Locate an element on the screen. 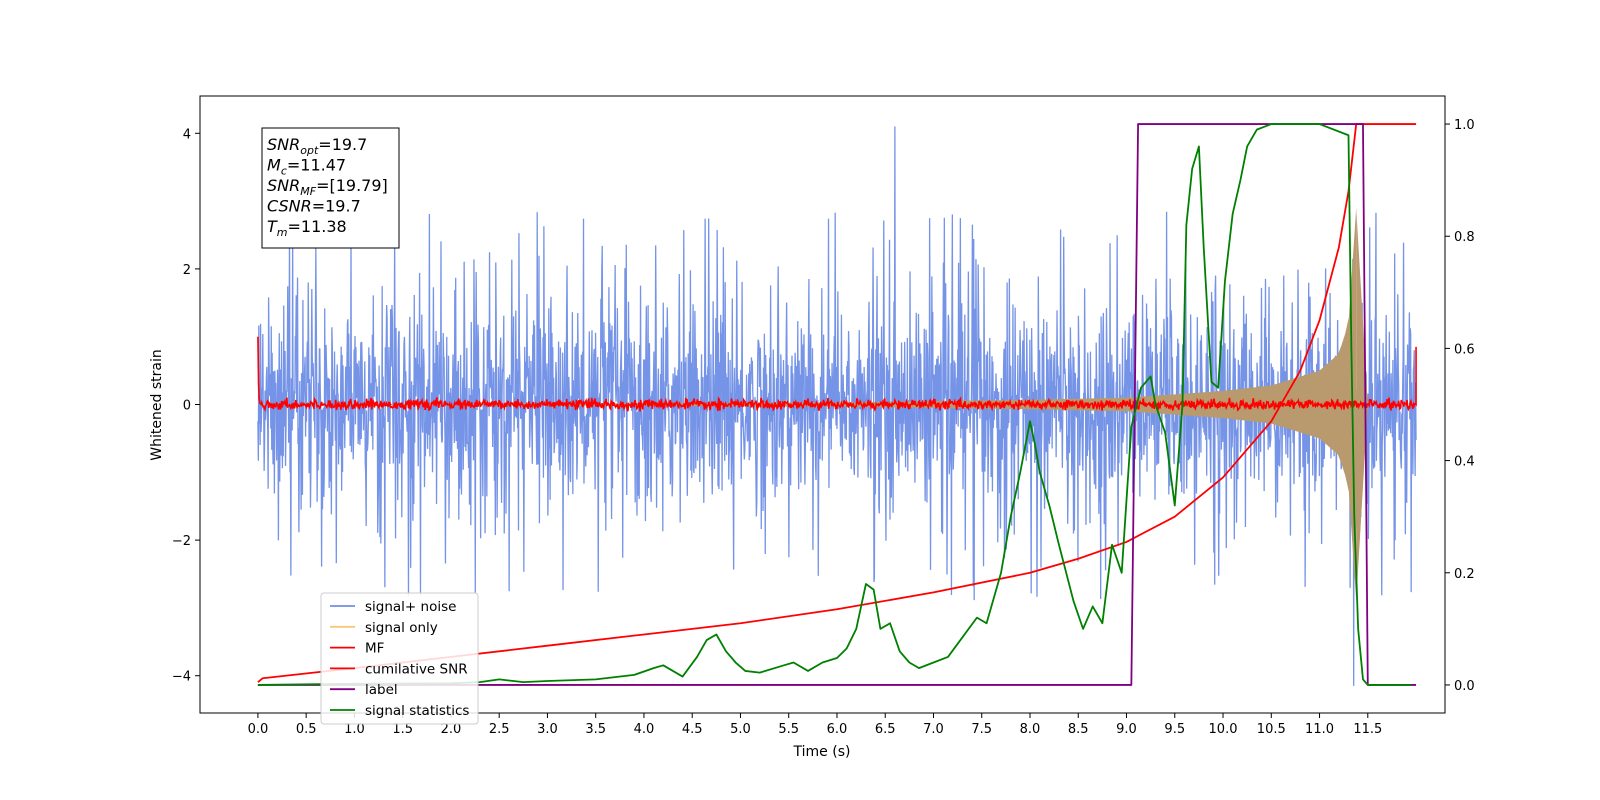 This screenshot has height=800, width=1600. y-left-tick-label: 4 is located at coordinates (187, 134).